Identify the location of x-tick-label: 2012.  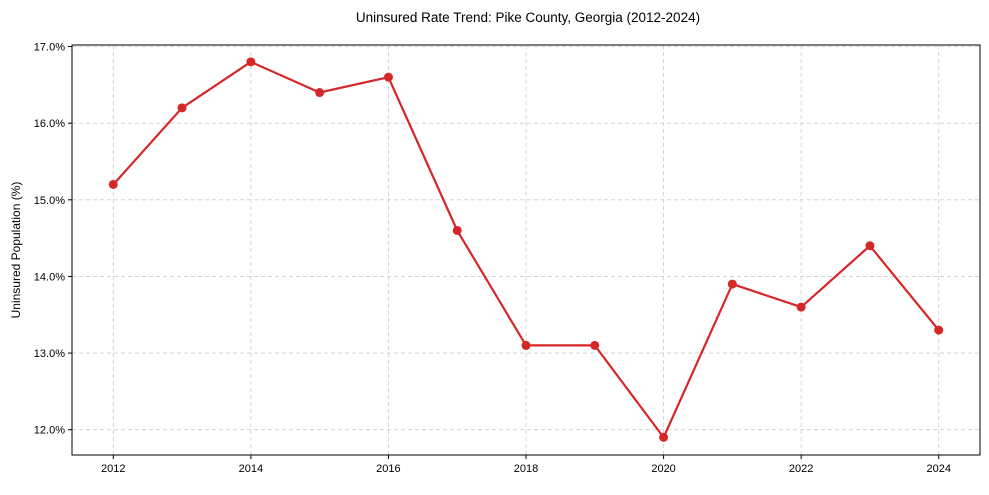
(113, 469).